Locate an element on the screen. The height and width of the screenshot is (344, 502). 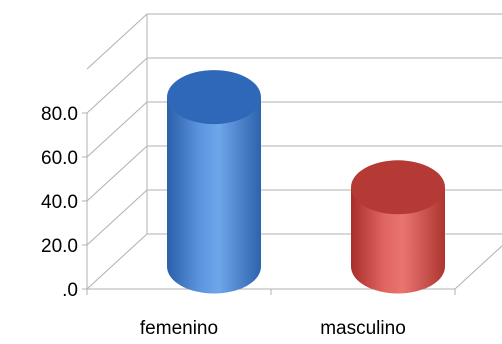
bar-body is located at coordinates (214, 195).